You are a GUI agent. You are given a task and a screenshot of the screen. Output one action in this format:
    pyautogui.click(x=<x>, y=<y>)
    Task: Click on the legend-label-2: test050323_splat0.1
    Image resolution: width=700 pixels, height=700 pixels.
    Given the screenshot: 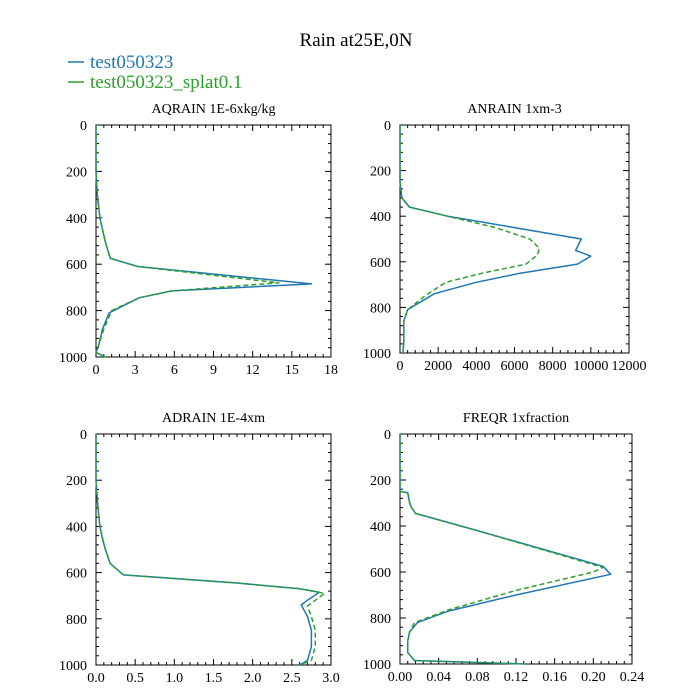 What is the action you would take?
    pyautogui.click(x=166, y=82)
    